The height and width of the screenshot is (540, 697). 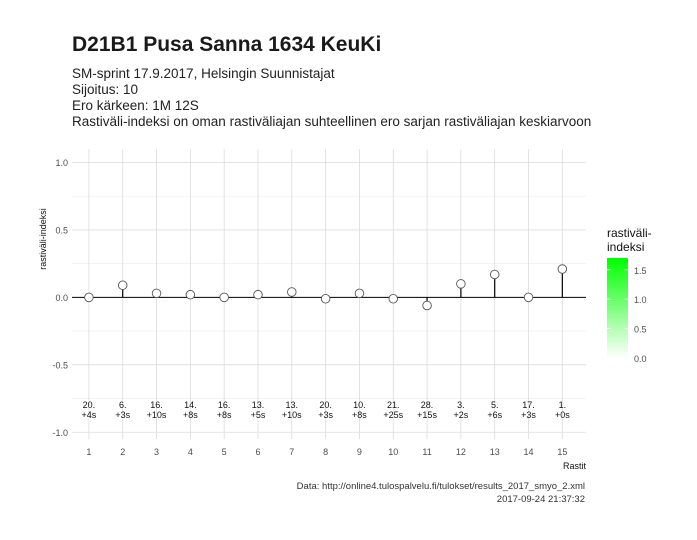 What do you see at coordinates (427, 415) in the screenshot?
I see `split-diff-label: +15s` at bounding box center [427, 415].